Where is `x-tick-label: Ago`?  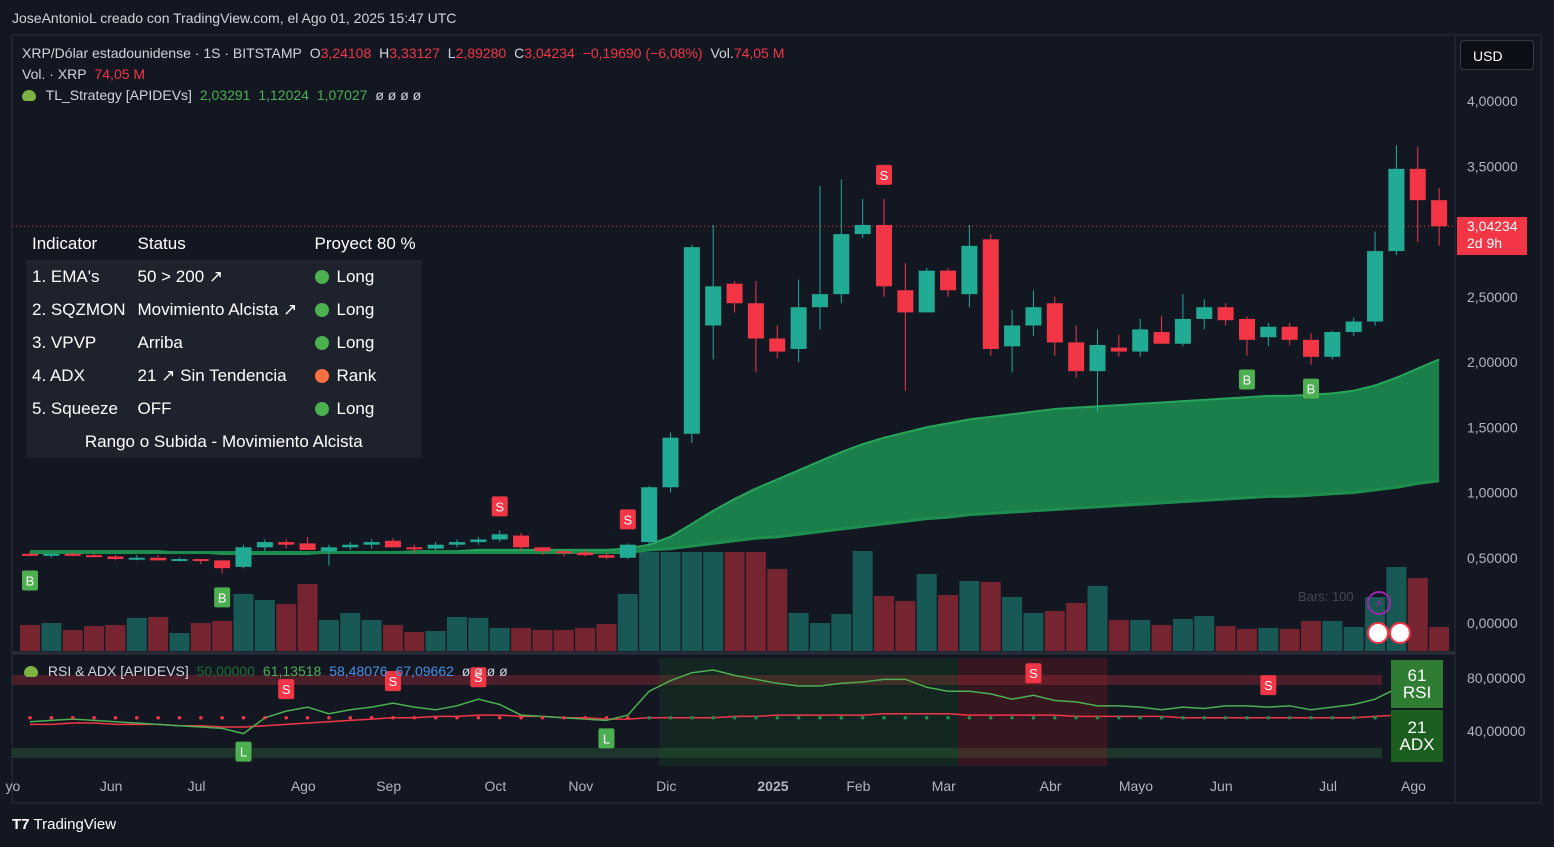
x-tick-label: Ago is located at coordinates (1413, 786).